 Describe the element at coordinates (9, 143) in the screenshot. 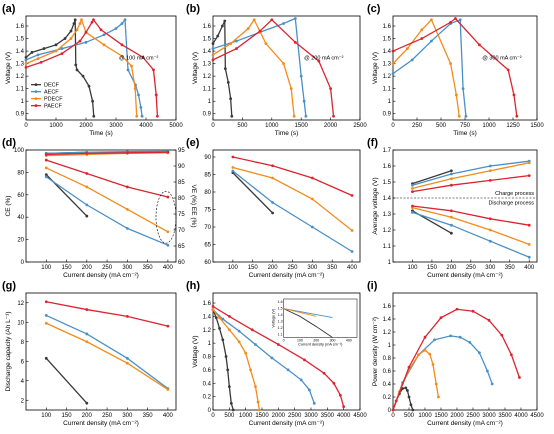

I see `panel-label: (d)` at that location.